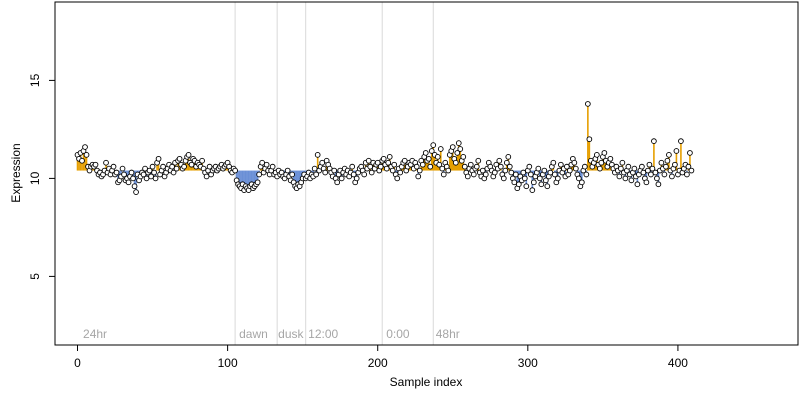 This screenshot has height=400, width=800. What do you see at coordinates (228, 363) in the screenshot?
I see `x-tick-label-1: 100` at bounding box center [228, 363].